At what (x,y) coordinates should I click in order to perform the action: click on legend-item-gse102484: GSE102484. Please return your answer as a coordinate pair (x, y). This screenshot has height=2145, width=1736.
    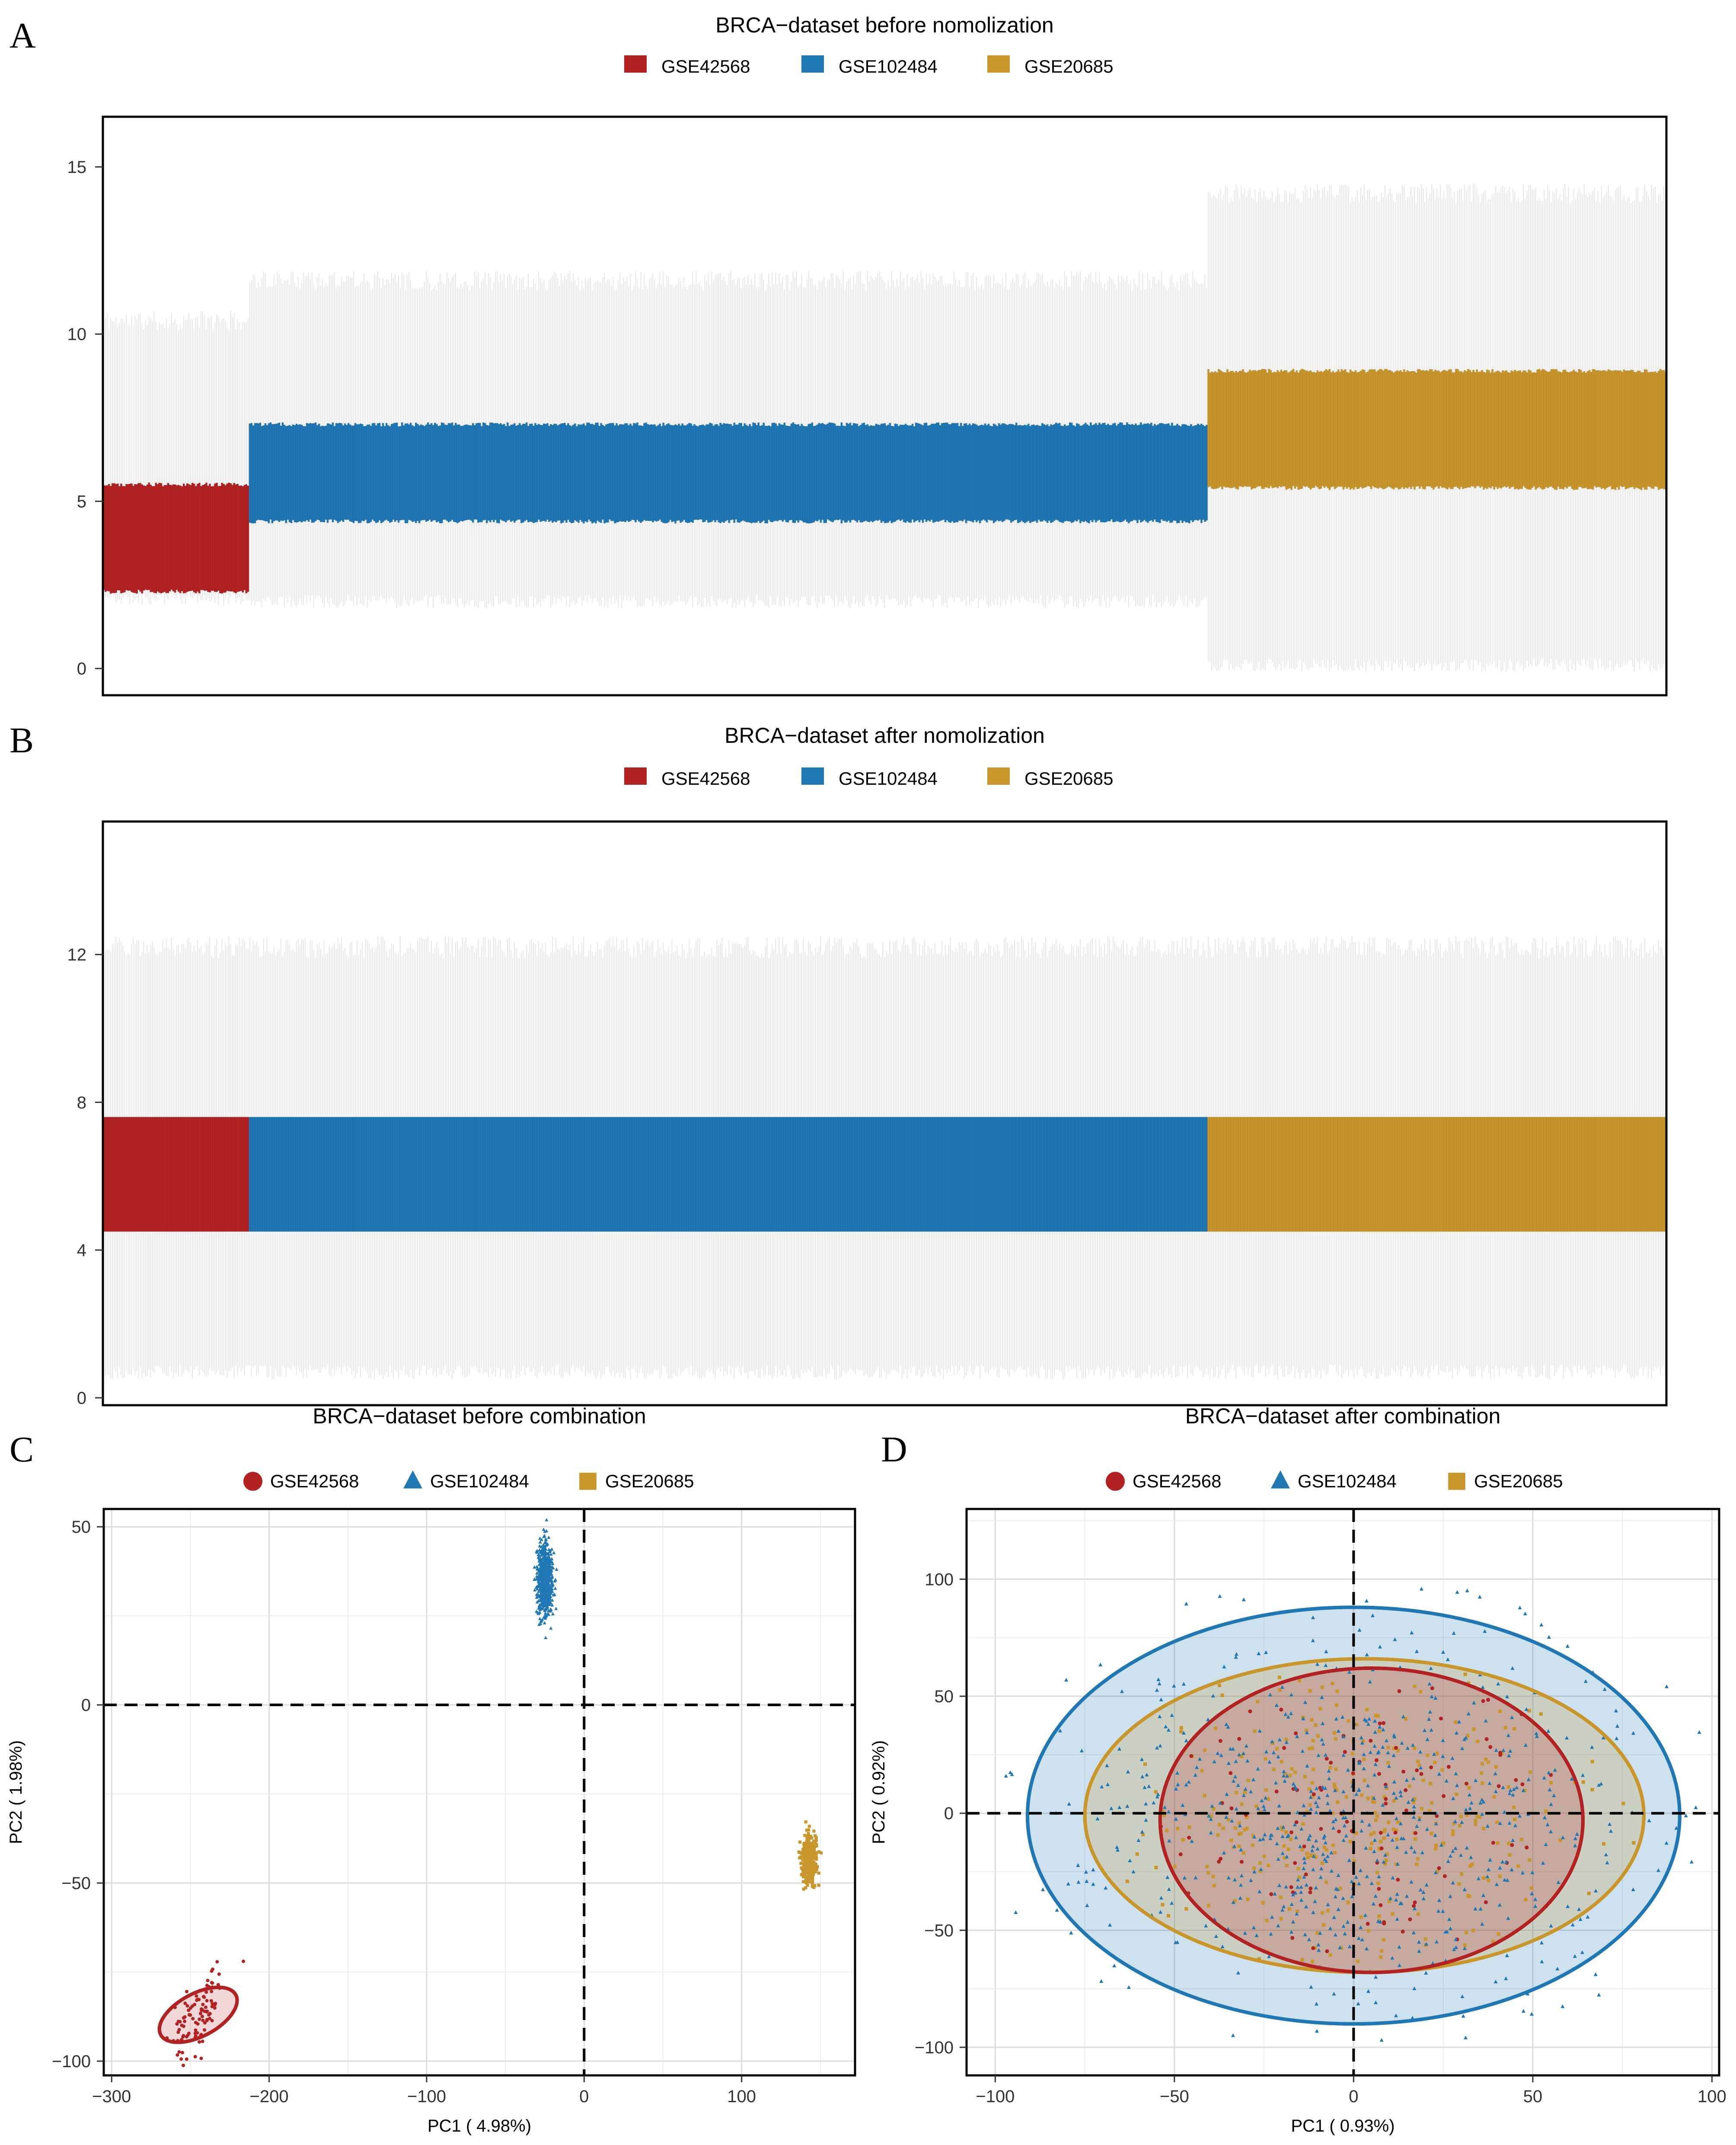
    Looking at the image, I should click on (466, 1481).